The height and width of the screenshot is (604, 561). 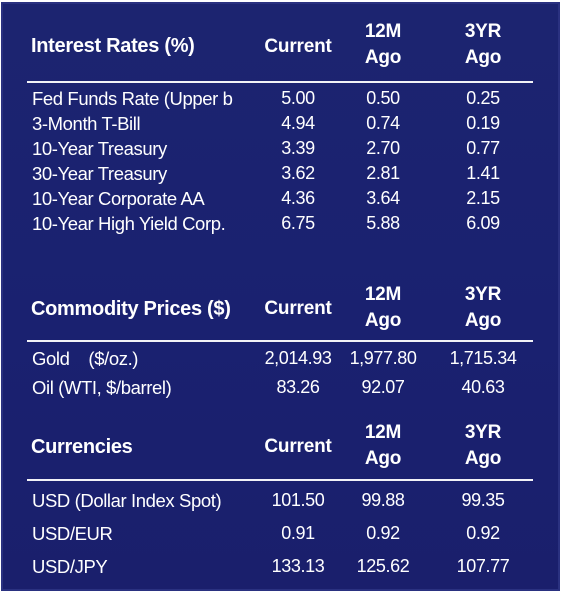 What do you see at coordinates (280, 123) in the screenshot?
I see `table-row: 3-Month T-Bill 4.94 0.74 0.19` at bounding box center [280, 123].